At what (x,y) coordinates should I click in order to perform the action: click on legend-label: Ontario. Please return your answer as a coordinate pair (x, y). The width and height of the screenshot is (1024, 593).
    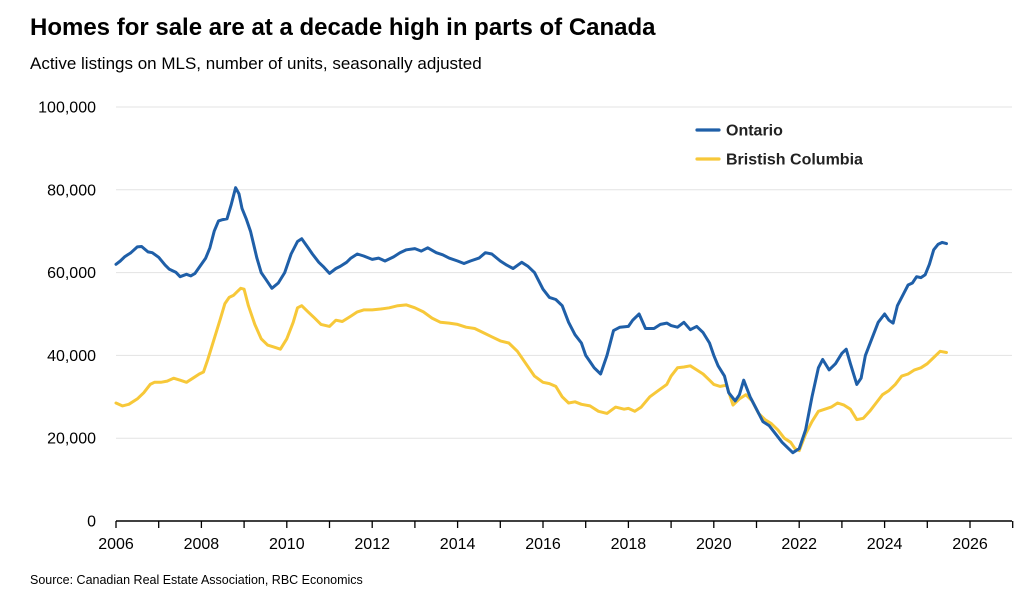
    Looking at the image, I should click on (754, 131).